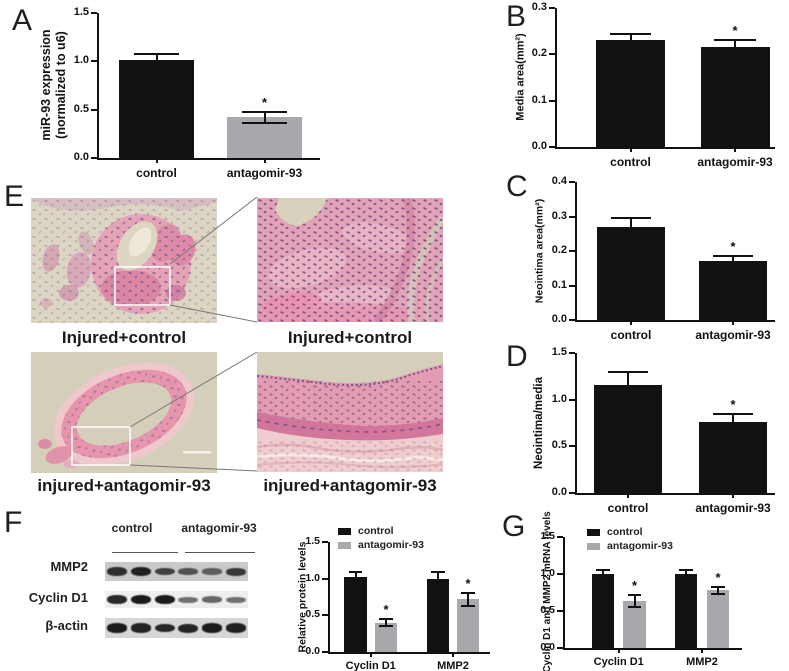  I want to click on legend-label: control, so click(625, 532).